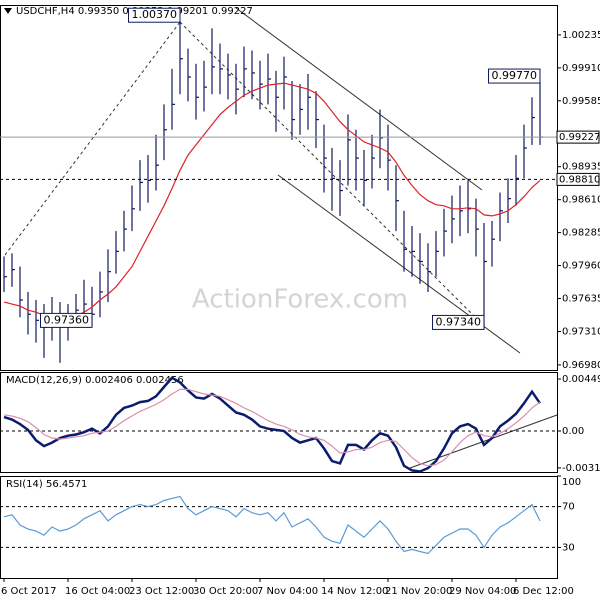 This screenshot has width=600, height=600. Describe the element at coordinates (161, 591) in the screenshot. I see `x-tick-label: 23 Oct 12:00` at that location.